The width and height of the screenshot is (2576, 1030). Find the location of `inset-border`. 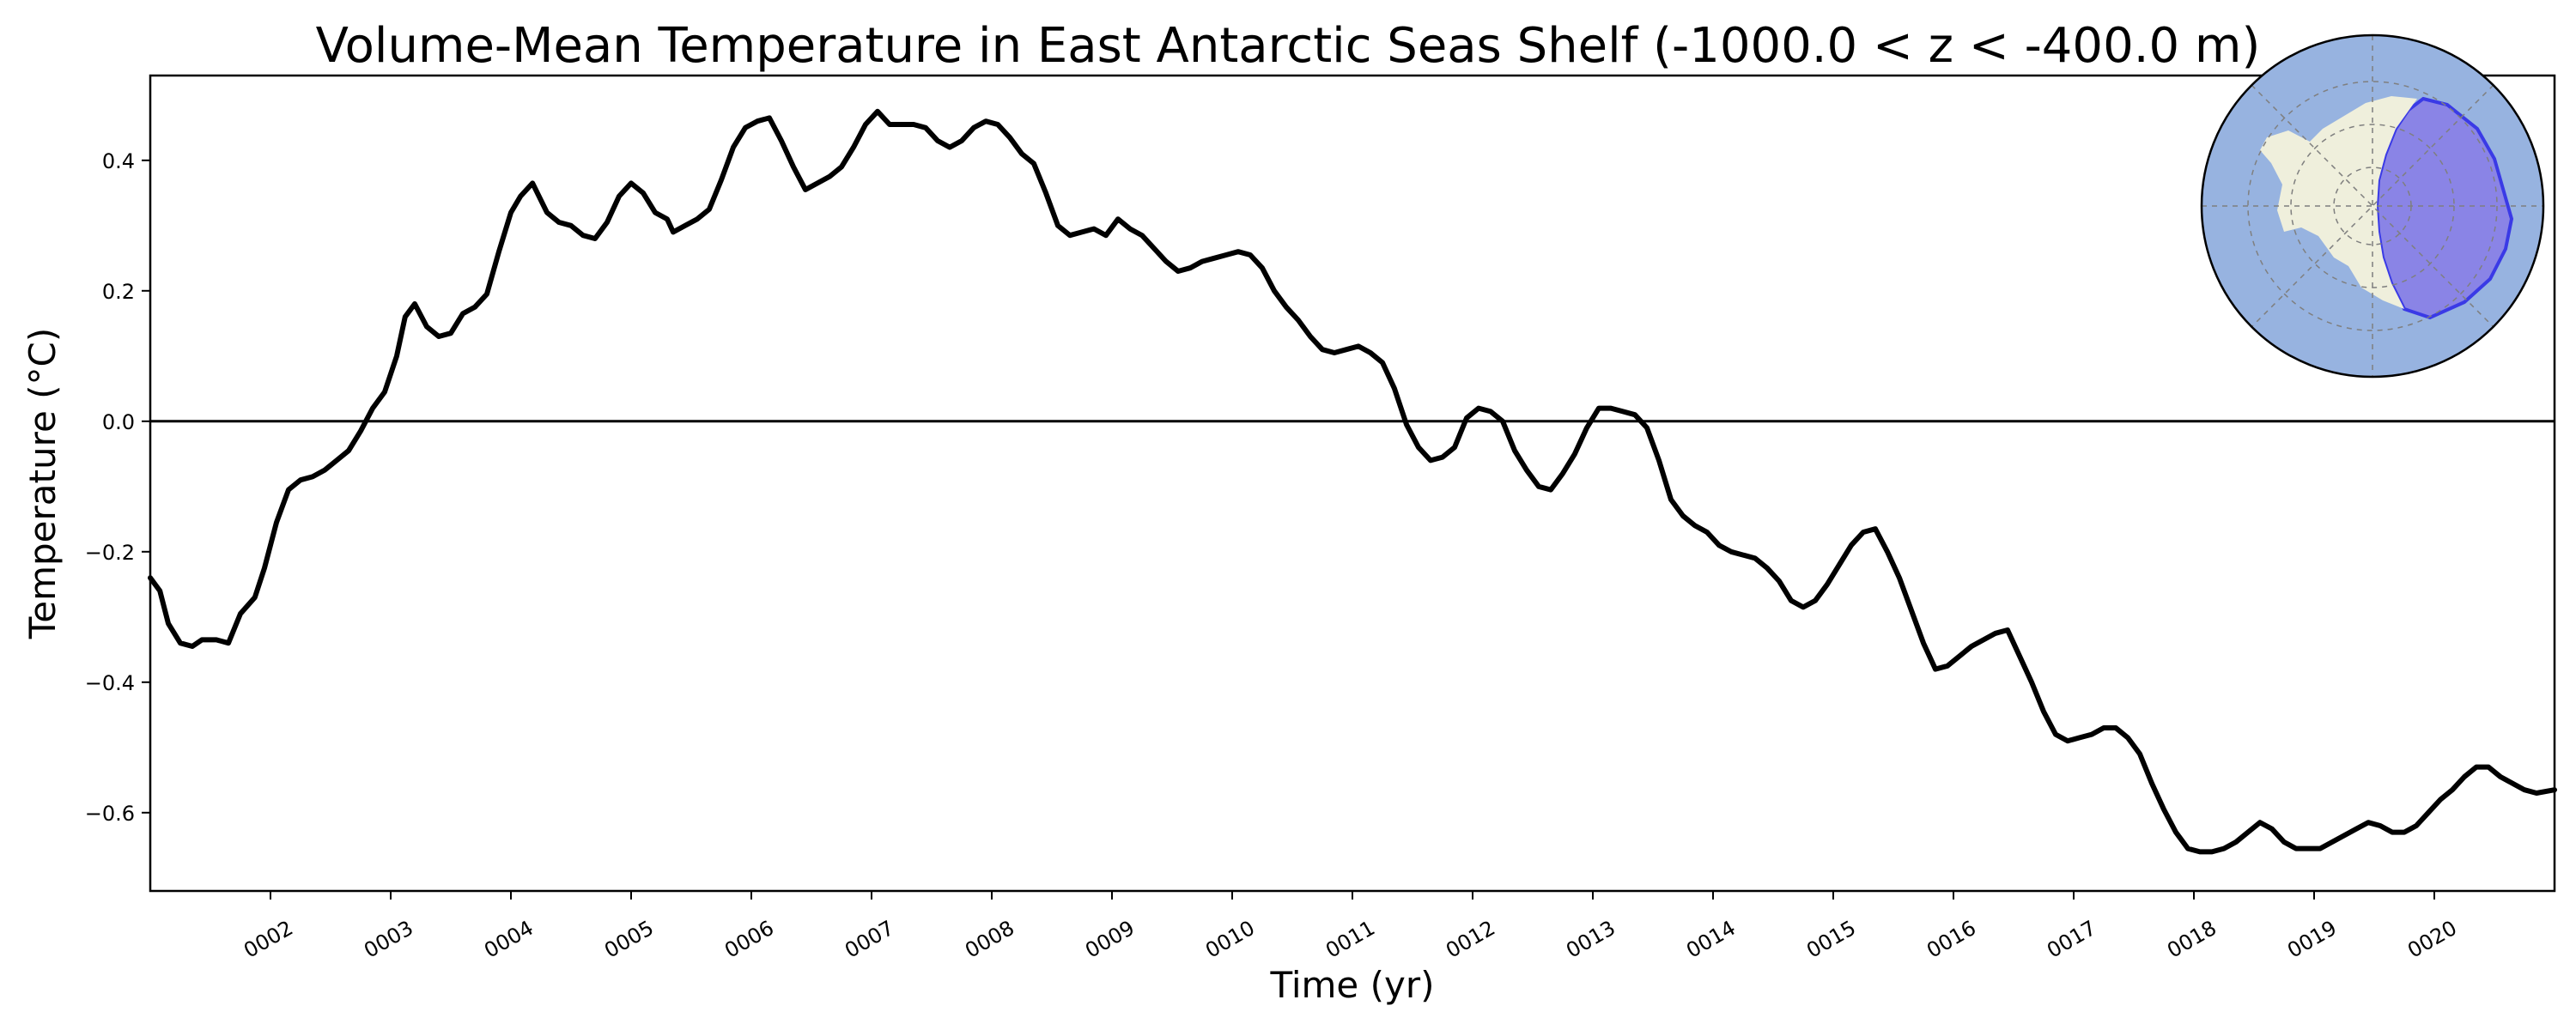

inset-border is located at coordinates (2372, 206).